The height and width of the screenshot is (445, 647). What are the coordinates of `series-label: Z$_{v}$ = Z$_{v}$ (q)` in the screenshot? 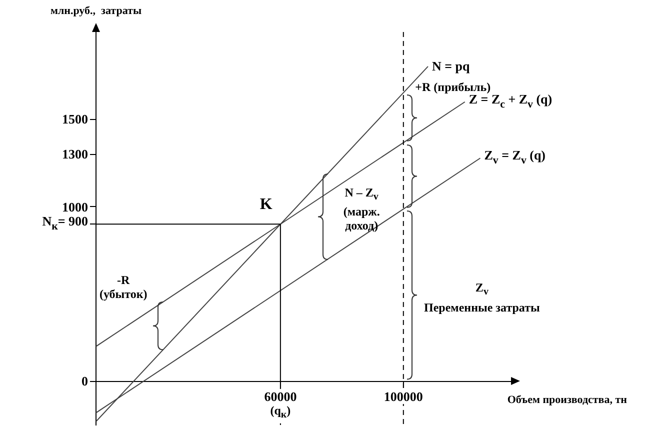 It's located at (515, 158).